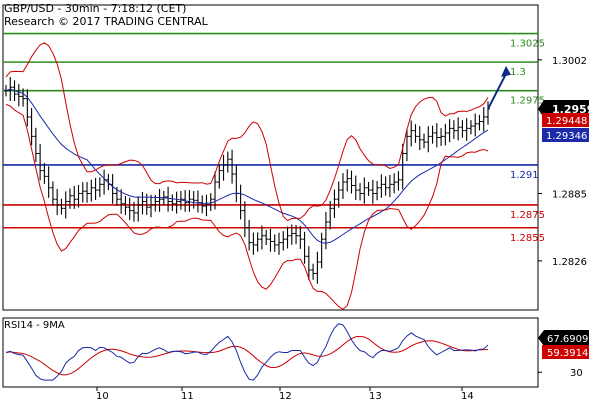  Describe the element at coordinates (247, 355) in the screenshot. I see `rsi-ma-line` at that location.